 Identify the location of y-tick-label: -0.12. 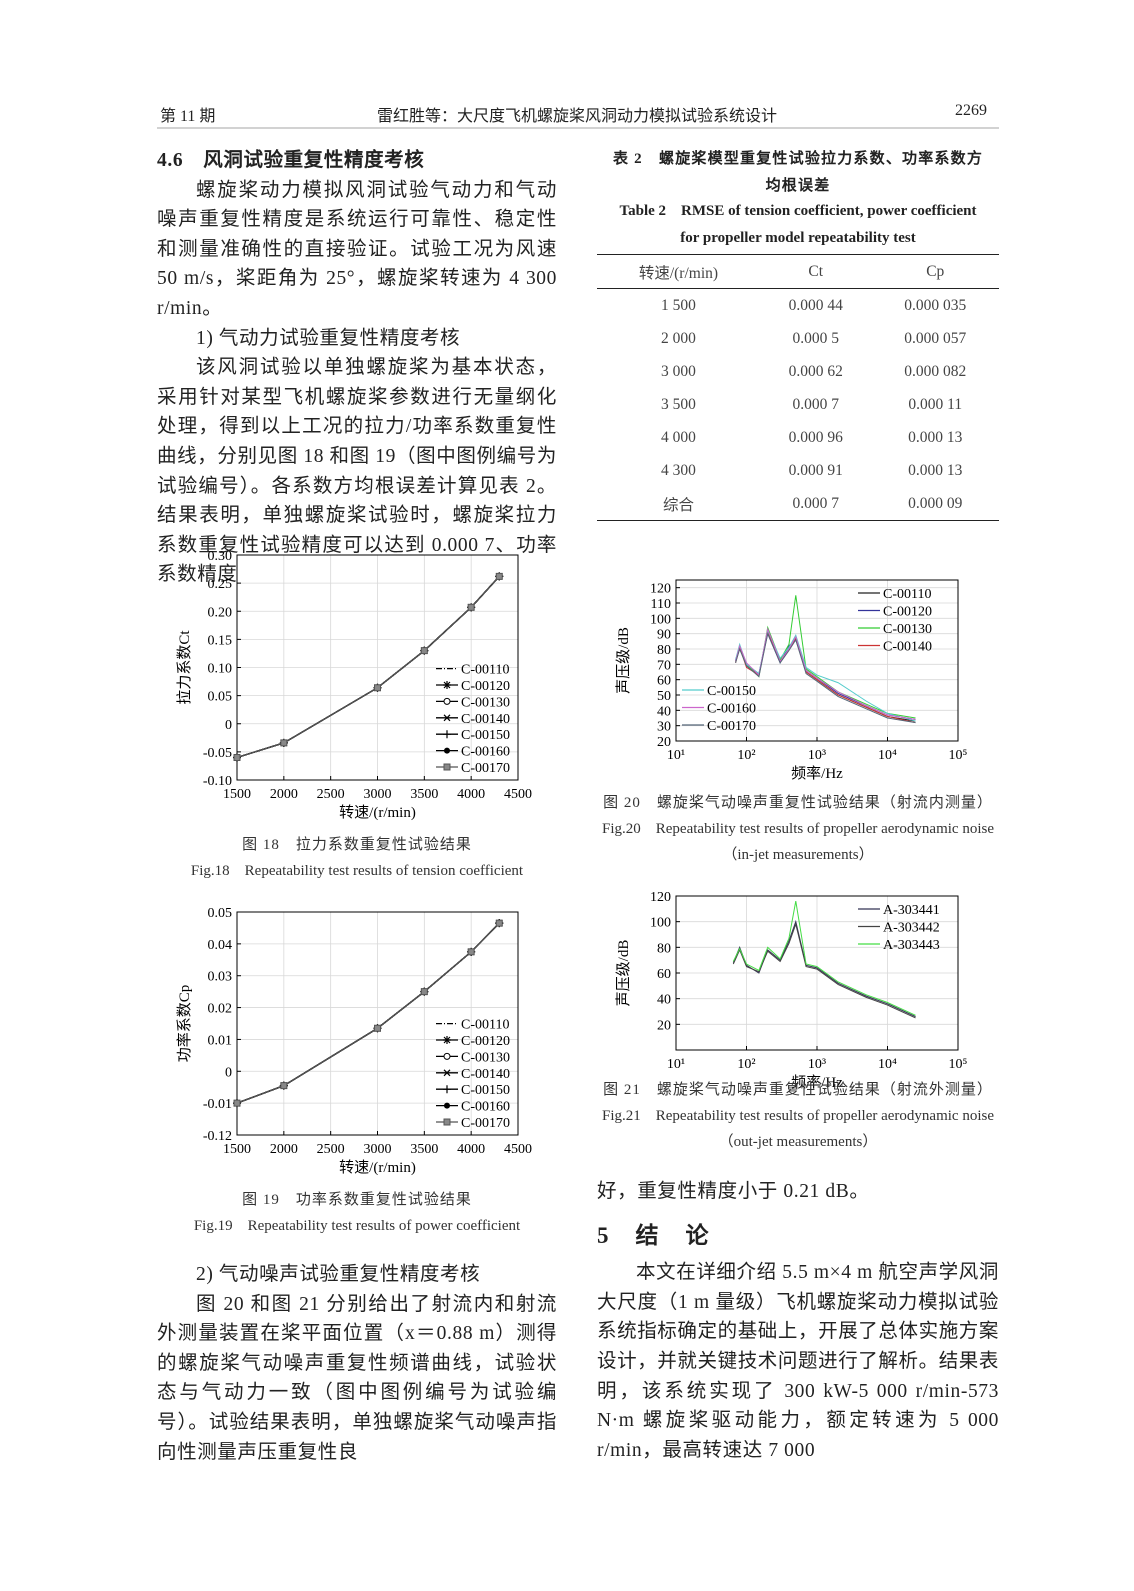
(217, 1136).